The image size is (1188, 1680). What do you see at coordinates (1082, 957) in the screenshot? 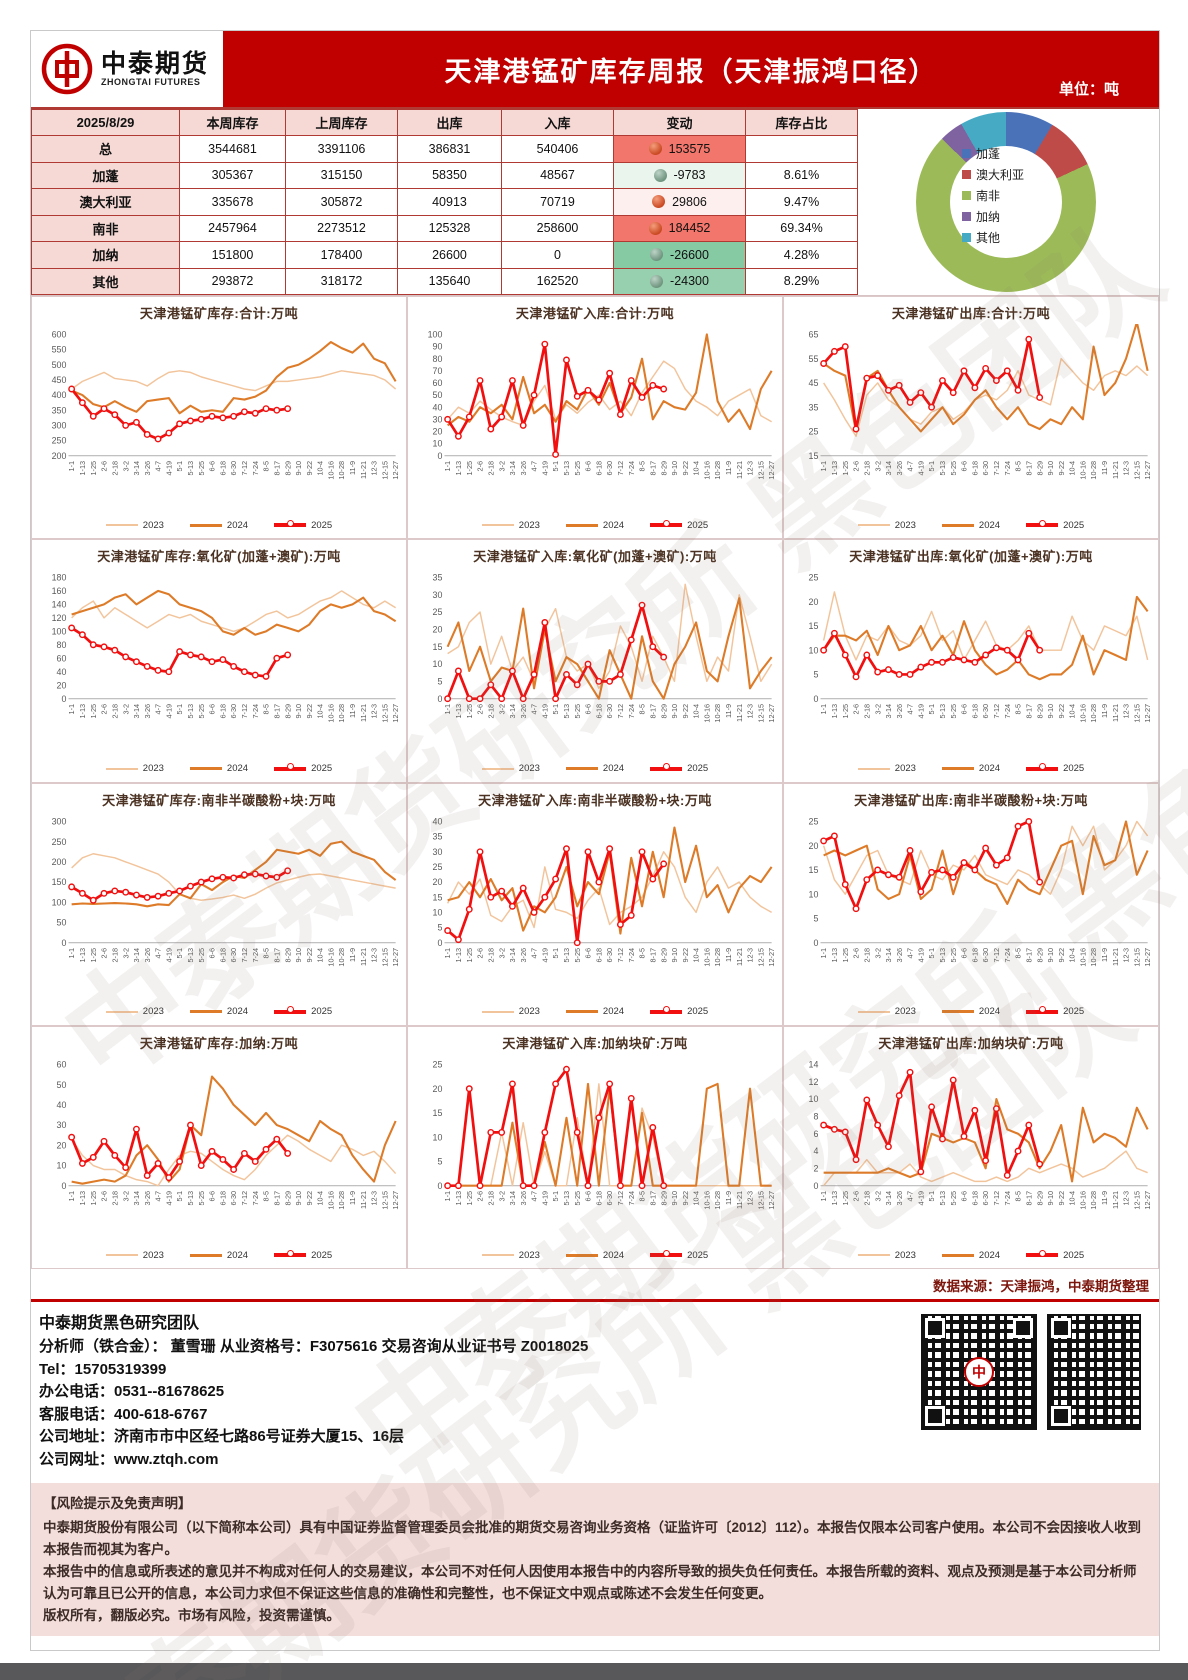
I see `svg-text: 10-16` at bounding box center [1082, 957].